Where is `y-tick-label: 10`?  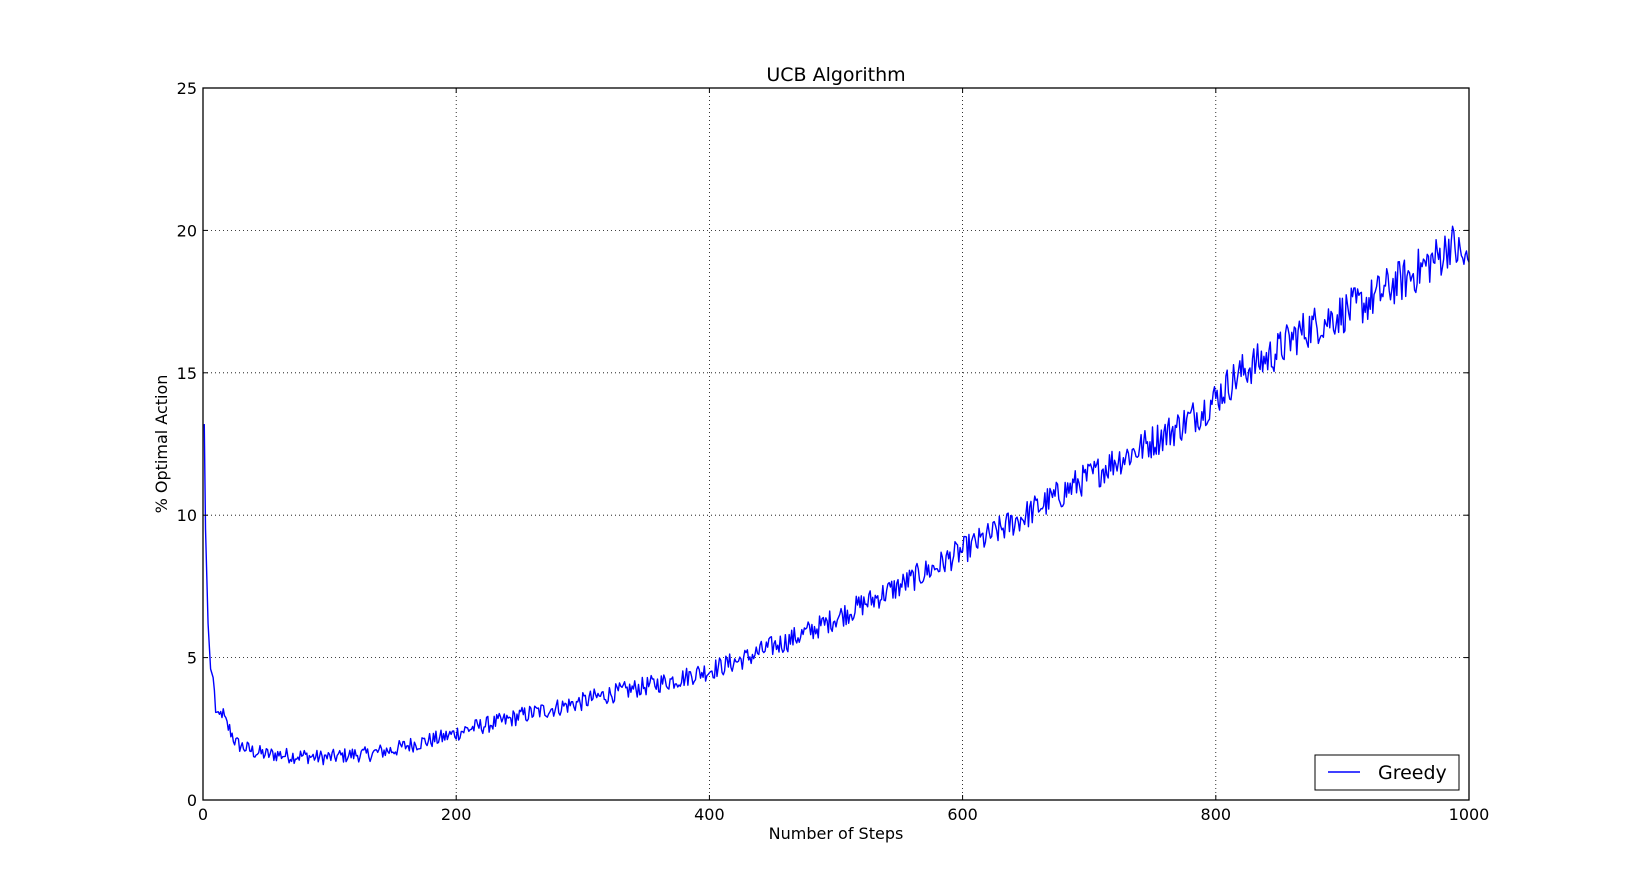
y-tick-label: 10 is located at coordinates (187, 515).